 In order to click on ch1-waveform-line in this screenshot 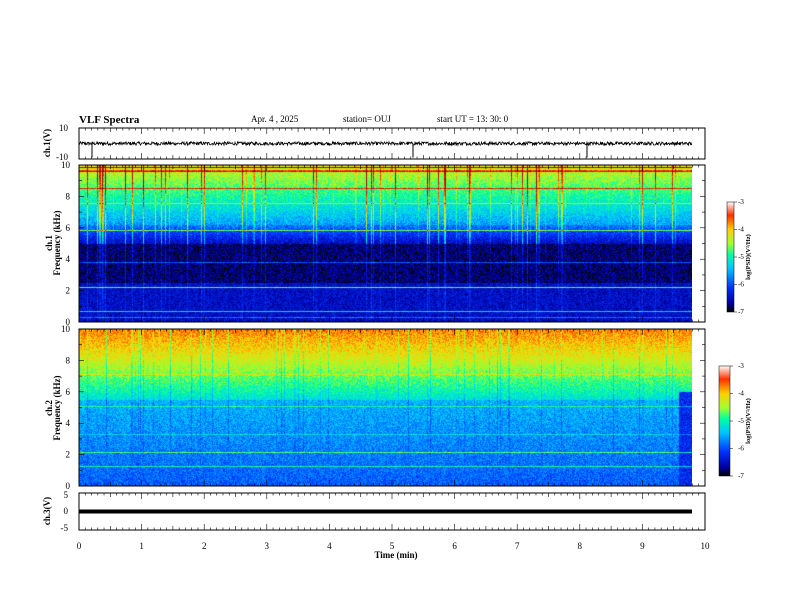, I will do `click(385, 149)`.